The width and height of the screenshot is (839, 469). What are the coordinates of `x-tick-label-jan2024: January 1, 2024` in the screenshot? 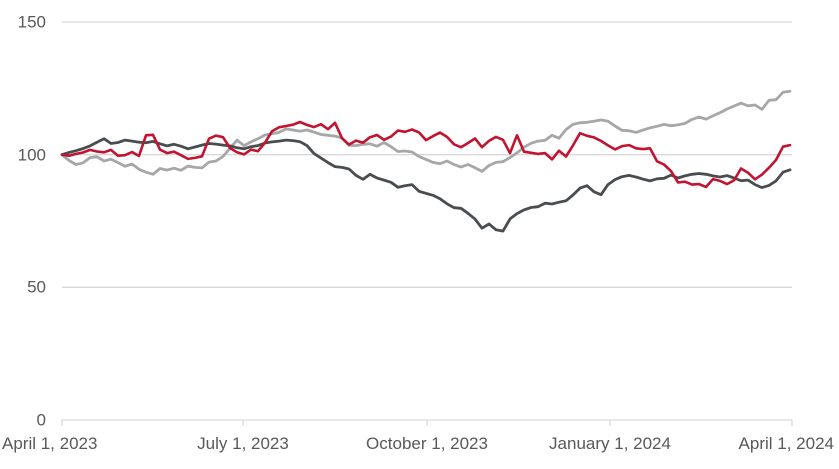 It's located at (610, 443).